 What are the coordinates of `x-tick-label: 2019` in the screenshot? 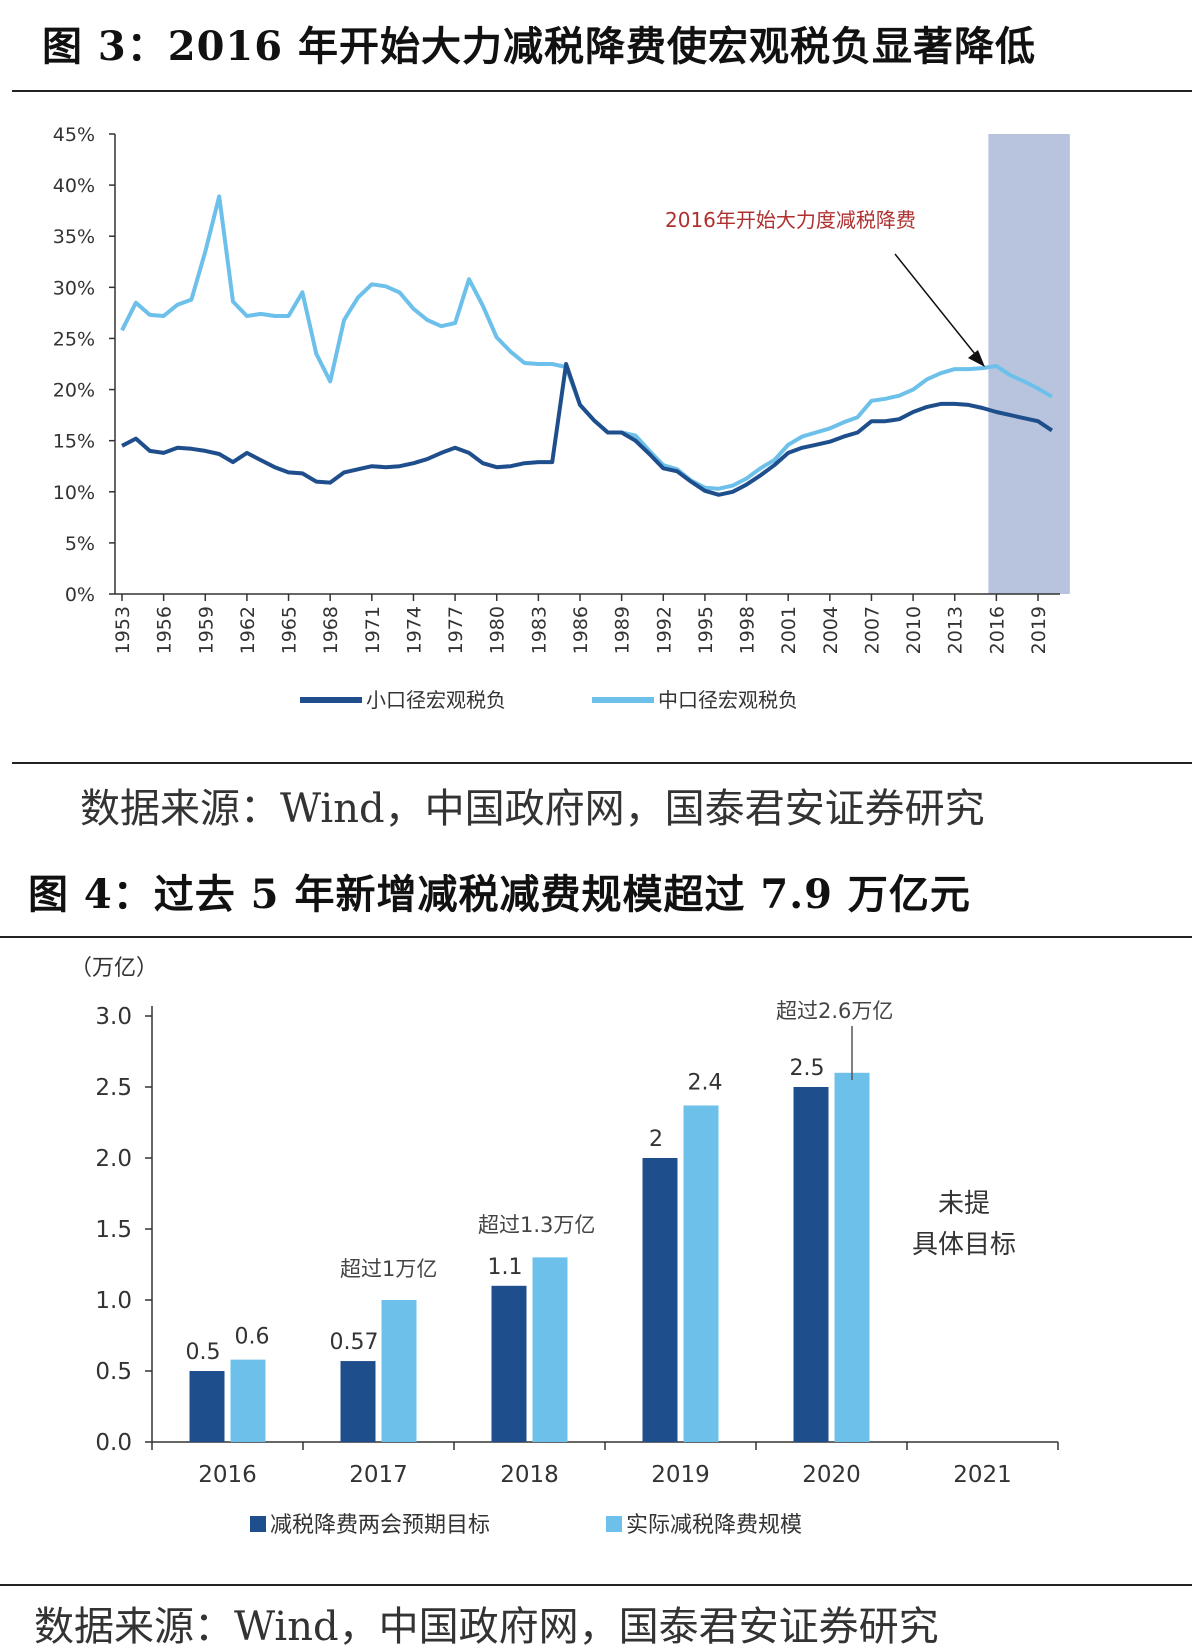 It's located at (1039, 630).